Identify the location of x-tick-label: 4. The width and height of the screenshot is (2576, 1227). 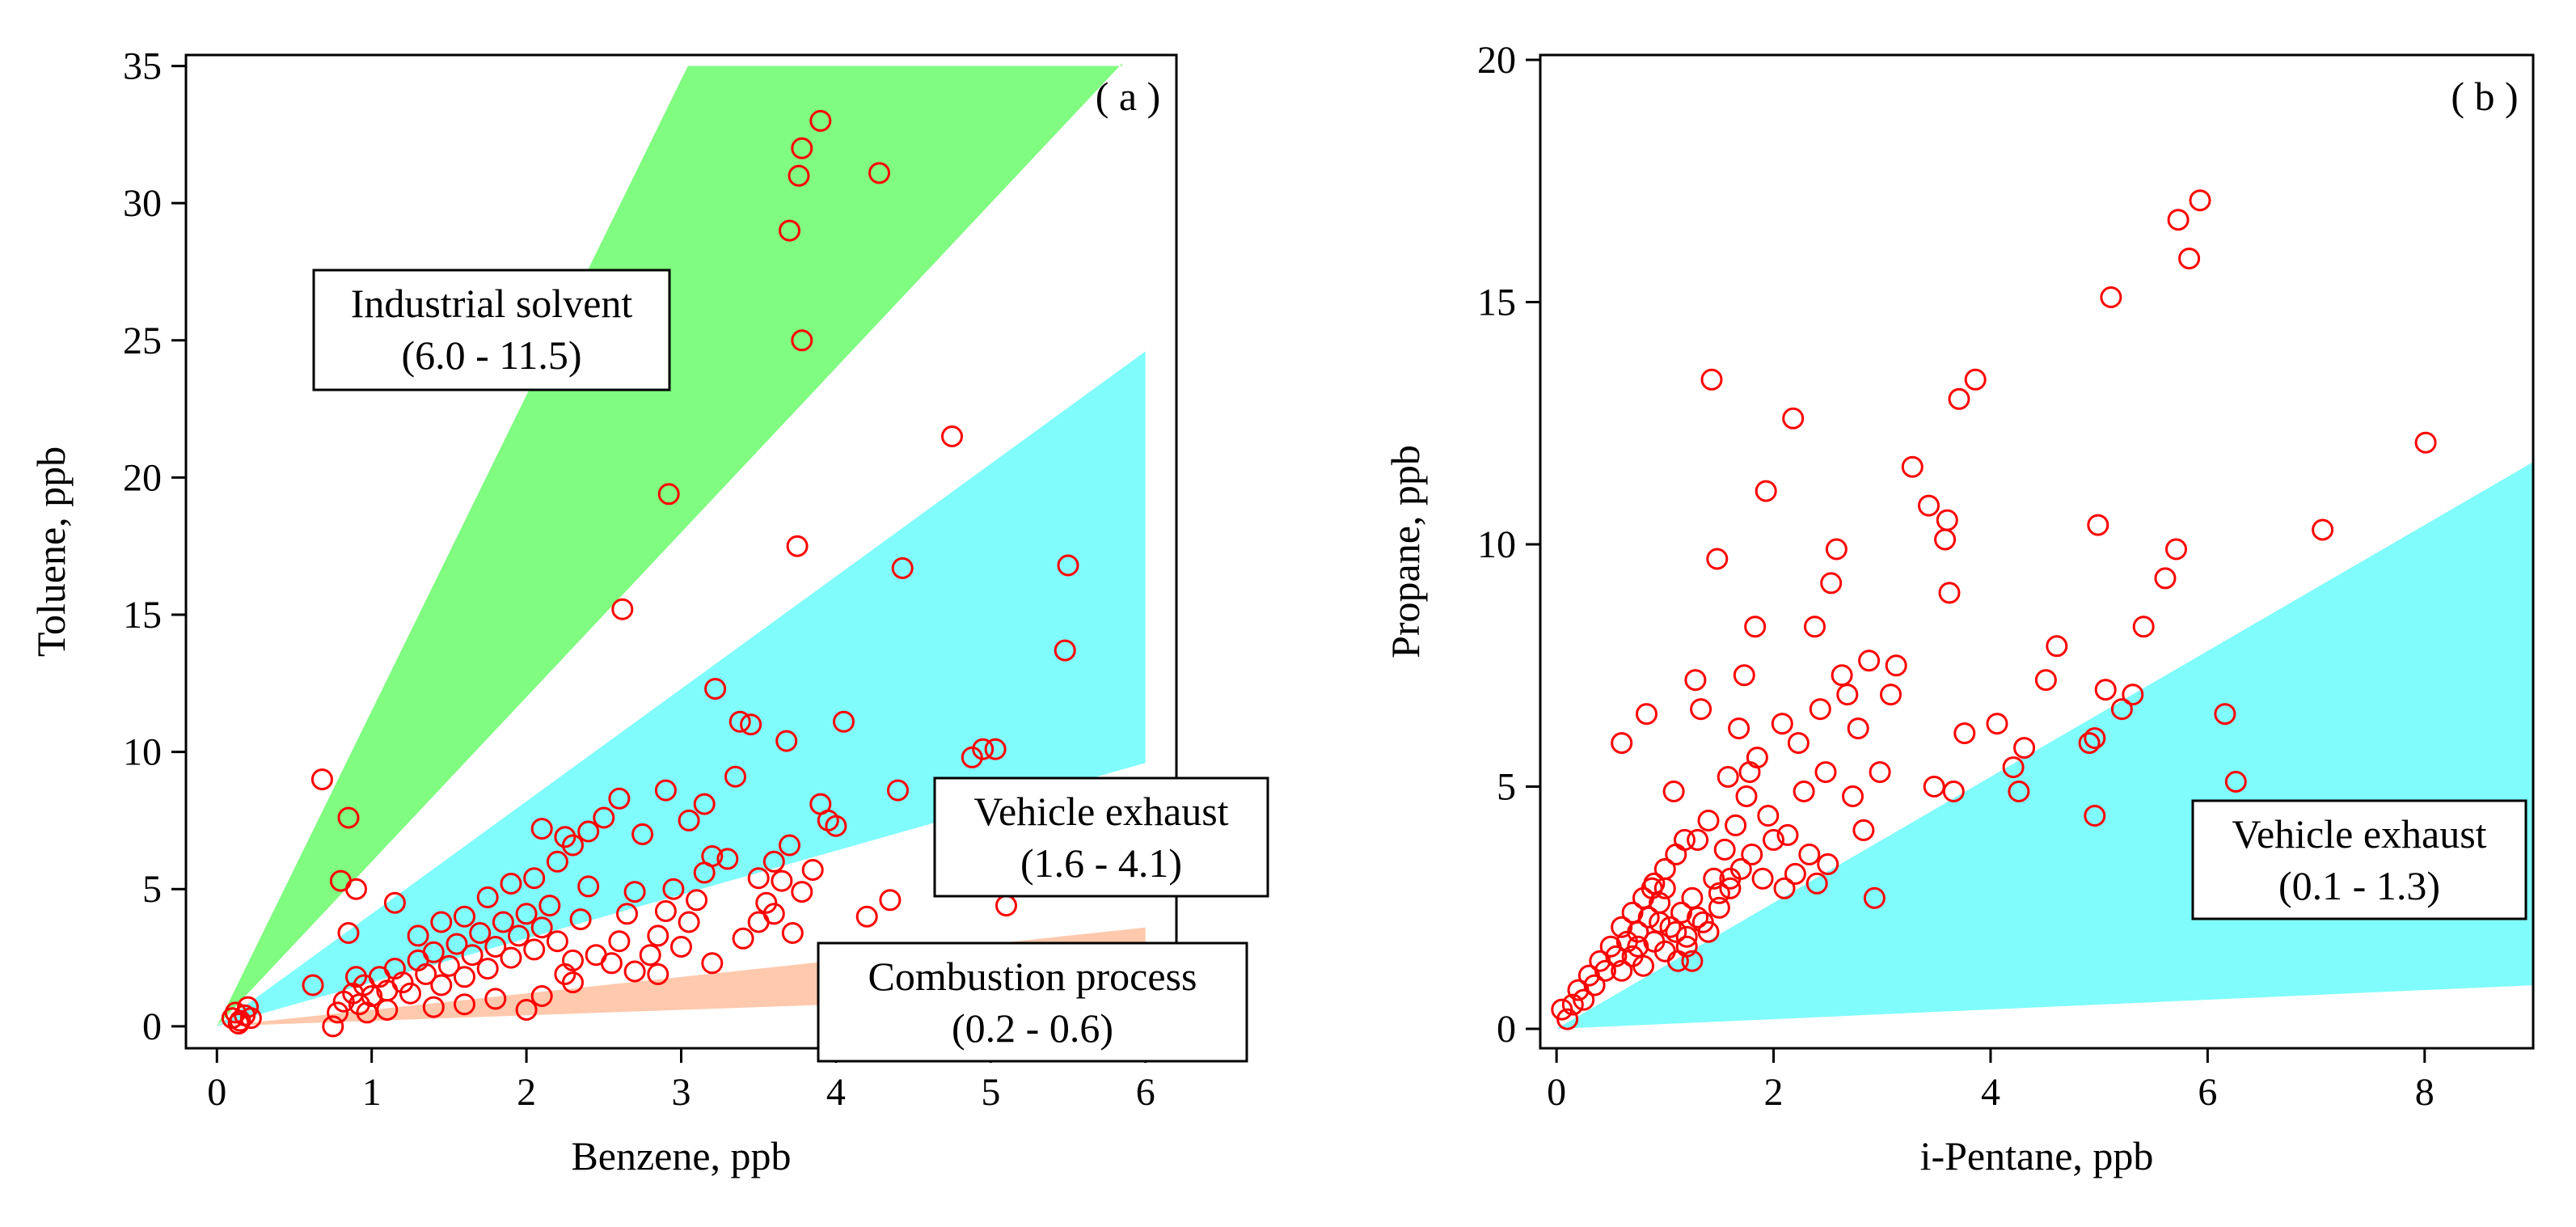
(1990, 1093).